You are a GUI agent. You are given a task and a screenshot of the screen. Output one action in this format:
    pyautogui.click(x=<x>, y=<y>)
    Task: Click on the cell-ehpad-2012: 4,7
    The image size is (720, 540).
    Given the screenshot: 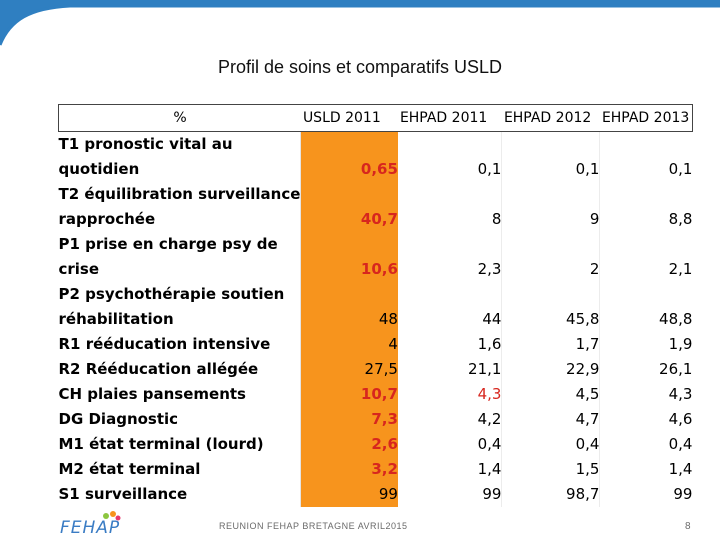 What is the action you would take?
    pyautogui.click(x=550, y=419)
    